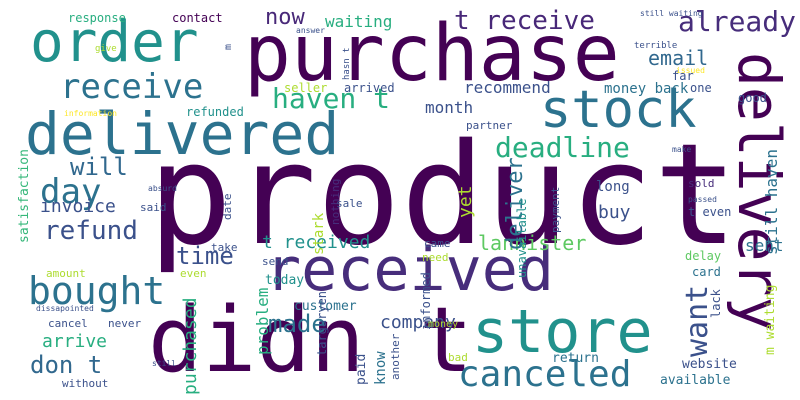  Describe the element at coordinates (555, 209) in the screenshot. I see `word-payment: payment` at that location.